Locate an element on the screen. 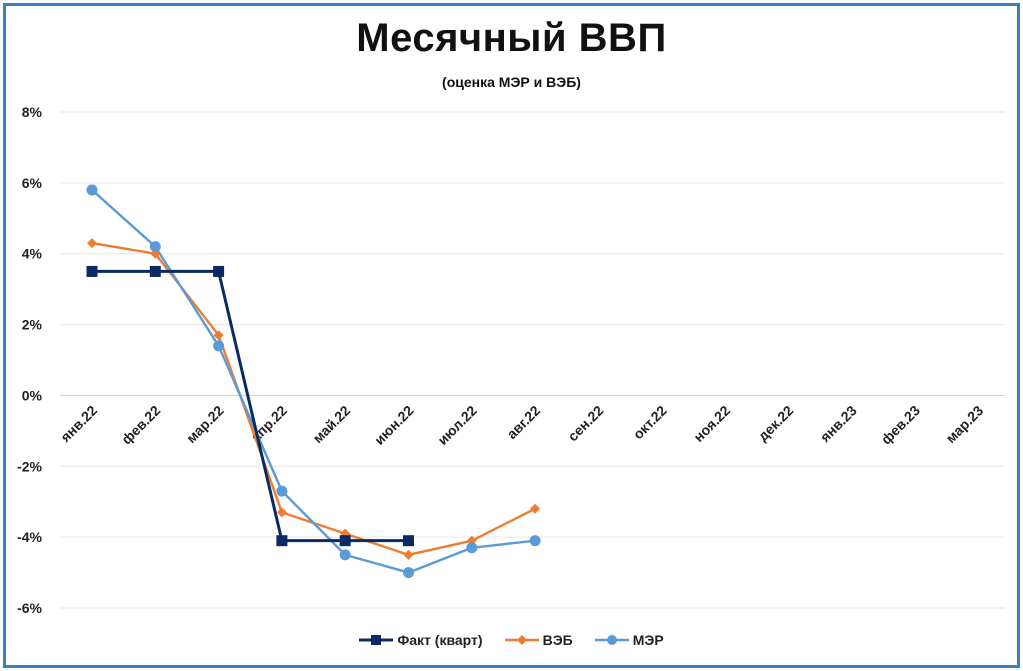 The width and height of the screenshot is (1023, 671). y-tick-label: 4% is located at coordinates (32, 254).